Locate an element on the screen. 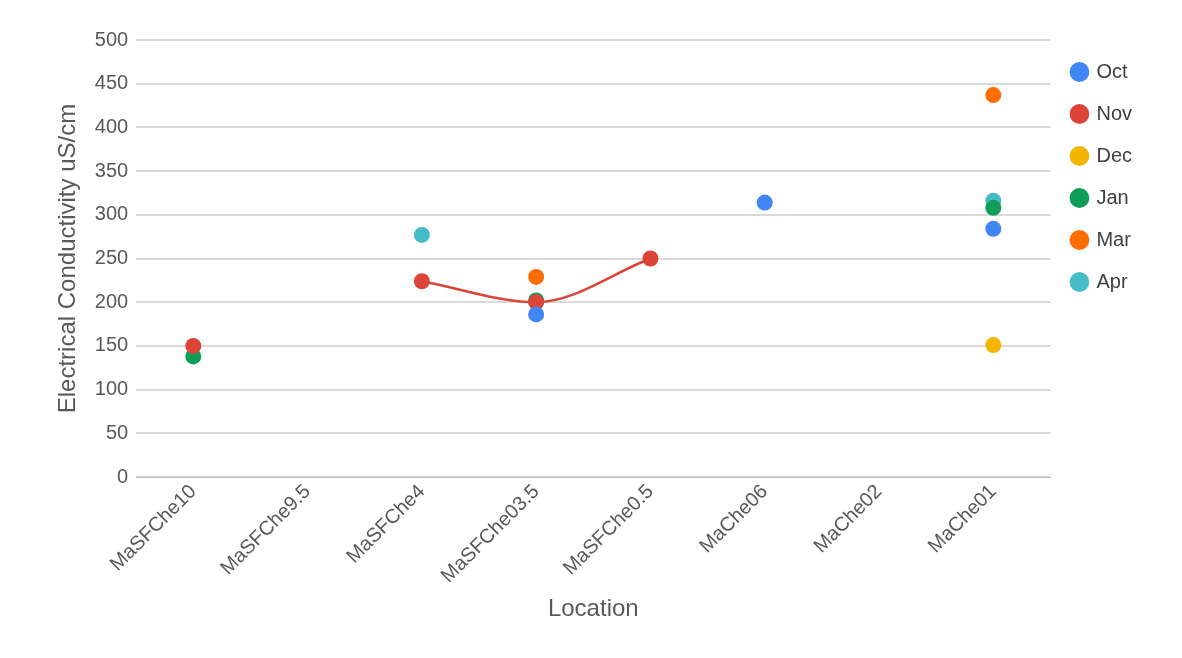 This screenshot has height=658, width=1182. y-axis-title: Electrical Conductivity uS/cm is located at coordinates (67, 258).